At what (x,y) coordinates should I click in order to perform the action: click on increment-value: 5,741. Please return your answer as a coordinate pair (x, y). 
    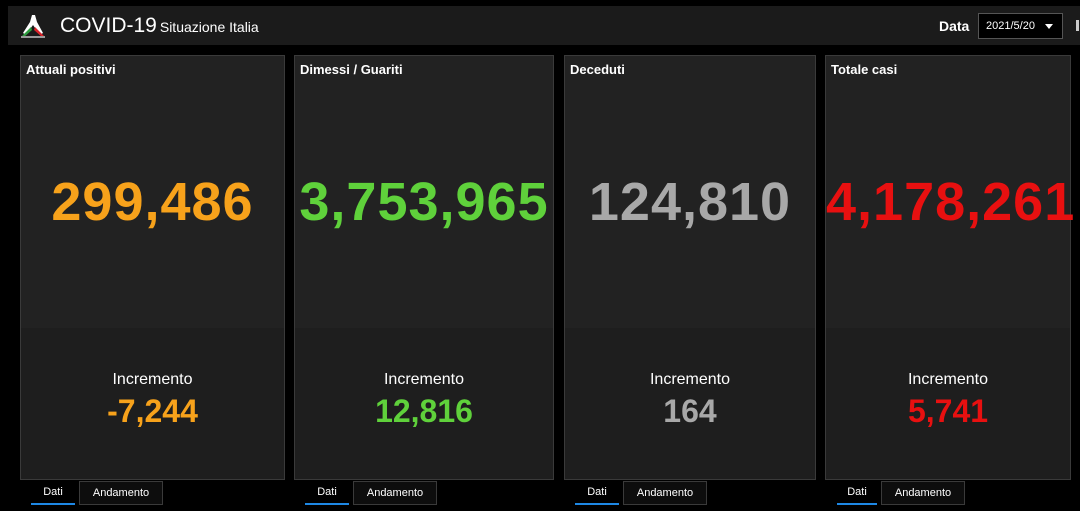
    Looking at the image, I should click on (948, 411).